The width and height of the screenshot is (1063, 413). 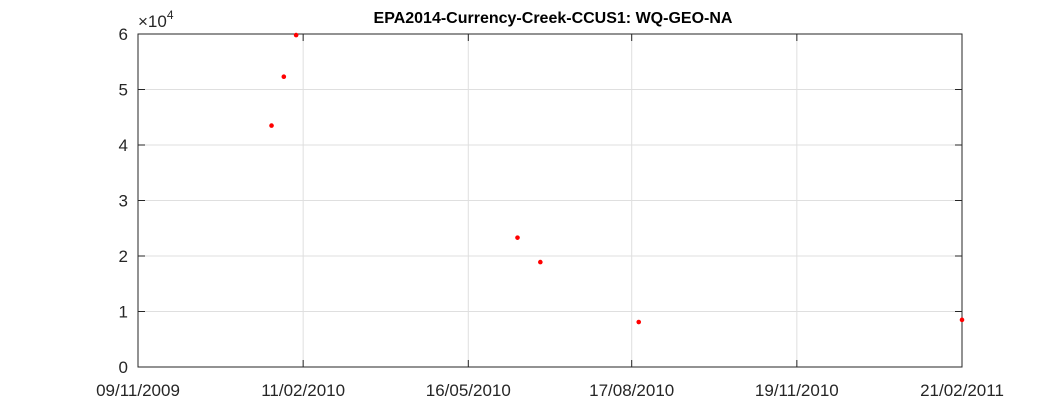 What do you see at coordinates (123, 145) in the screenshot?
I see `y-tick-label: 4` at bounding box center [123, 145].